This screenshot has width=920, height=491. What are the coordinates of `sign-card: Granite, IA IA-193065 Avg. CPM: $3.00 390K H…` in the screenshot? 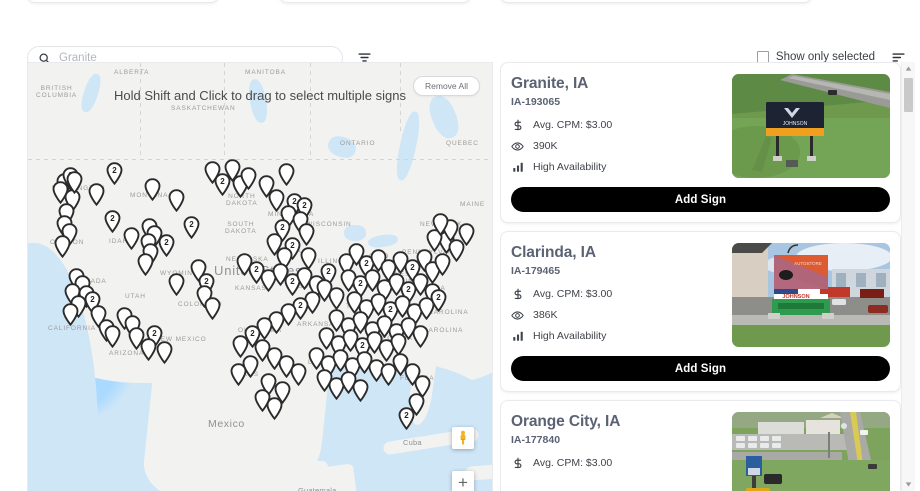 It's located at (700, 142).